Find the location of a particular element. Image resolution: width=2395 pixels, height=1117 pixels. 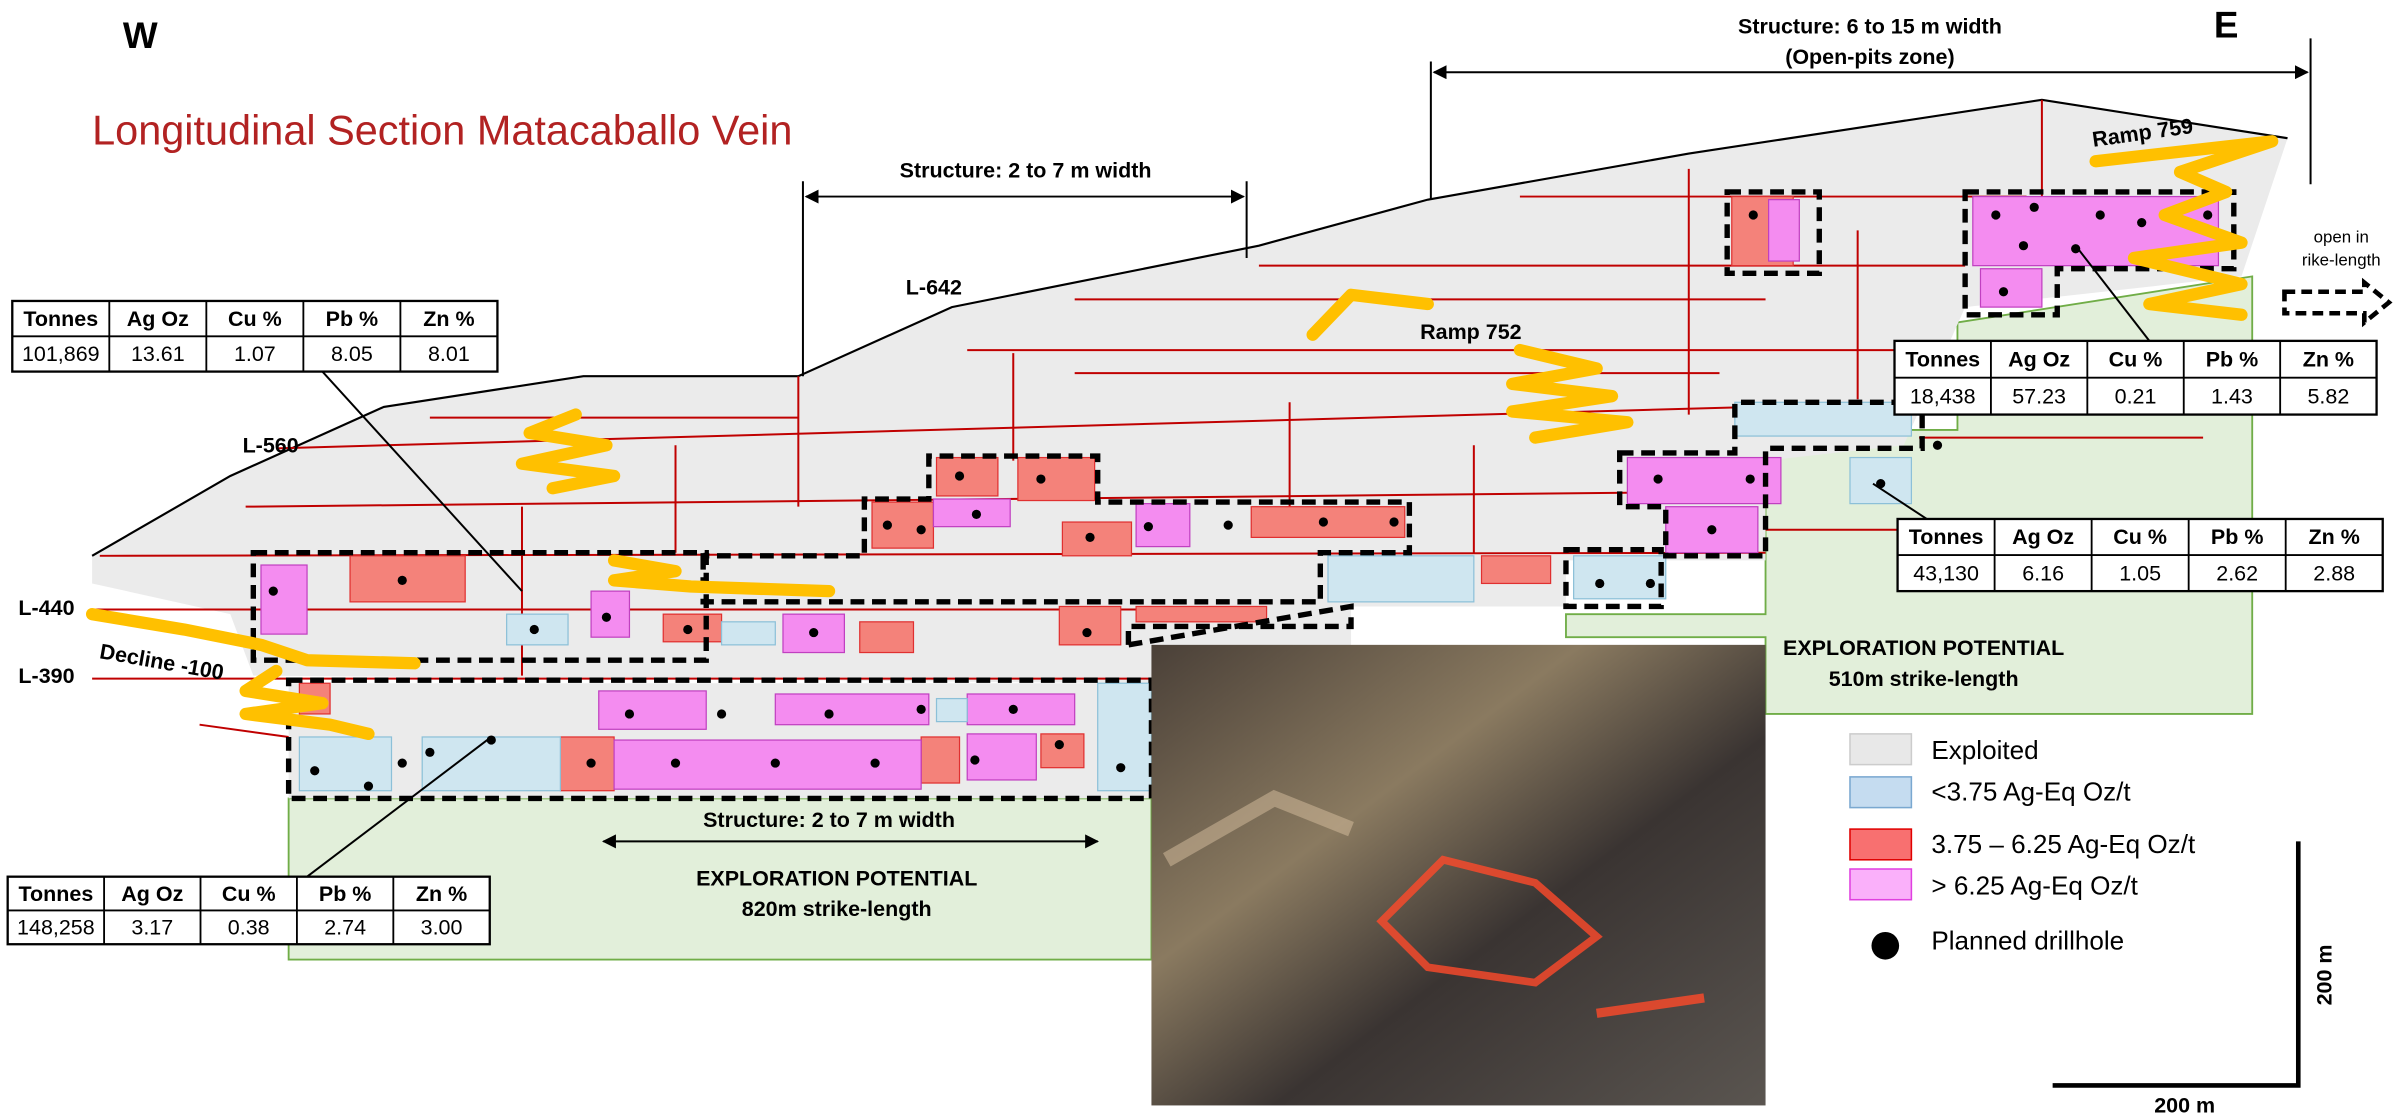

exploration-subtitle: 510m strike-length is located at coordinates (1924, 679).